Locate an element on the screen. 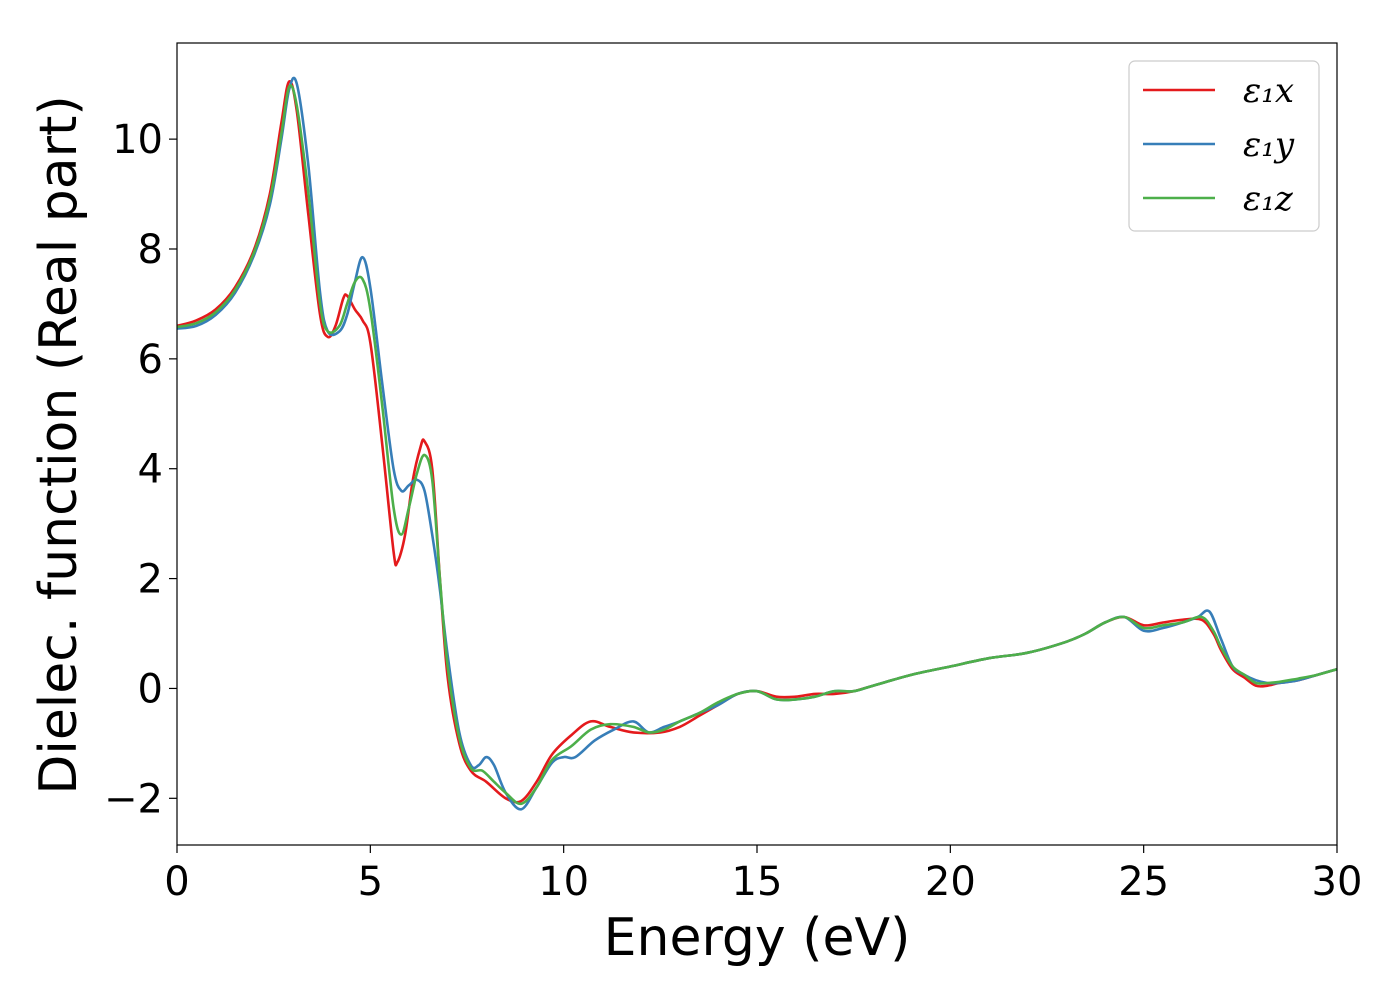 Image resolution: width=1400 pixels, height=1000 pixels. legend: ε₁x ε₁y ε₁z is located at coordinates (1224, 146).